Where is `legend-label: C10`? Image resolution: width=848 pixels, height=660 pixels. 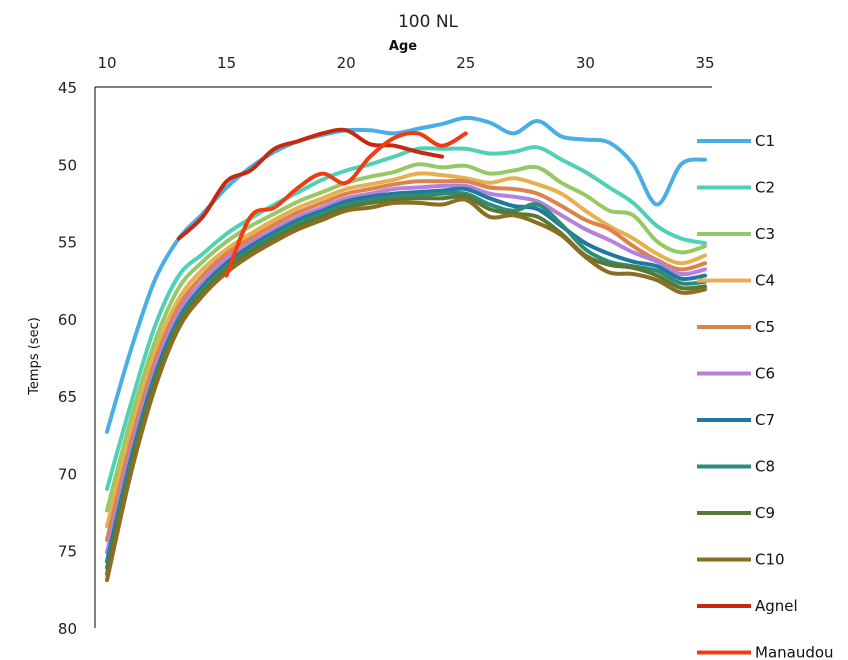 legend-label: C10 is located at coordinates (770, 560).